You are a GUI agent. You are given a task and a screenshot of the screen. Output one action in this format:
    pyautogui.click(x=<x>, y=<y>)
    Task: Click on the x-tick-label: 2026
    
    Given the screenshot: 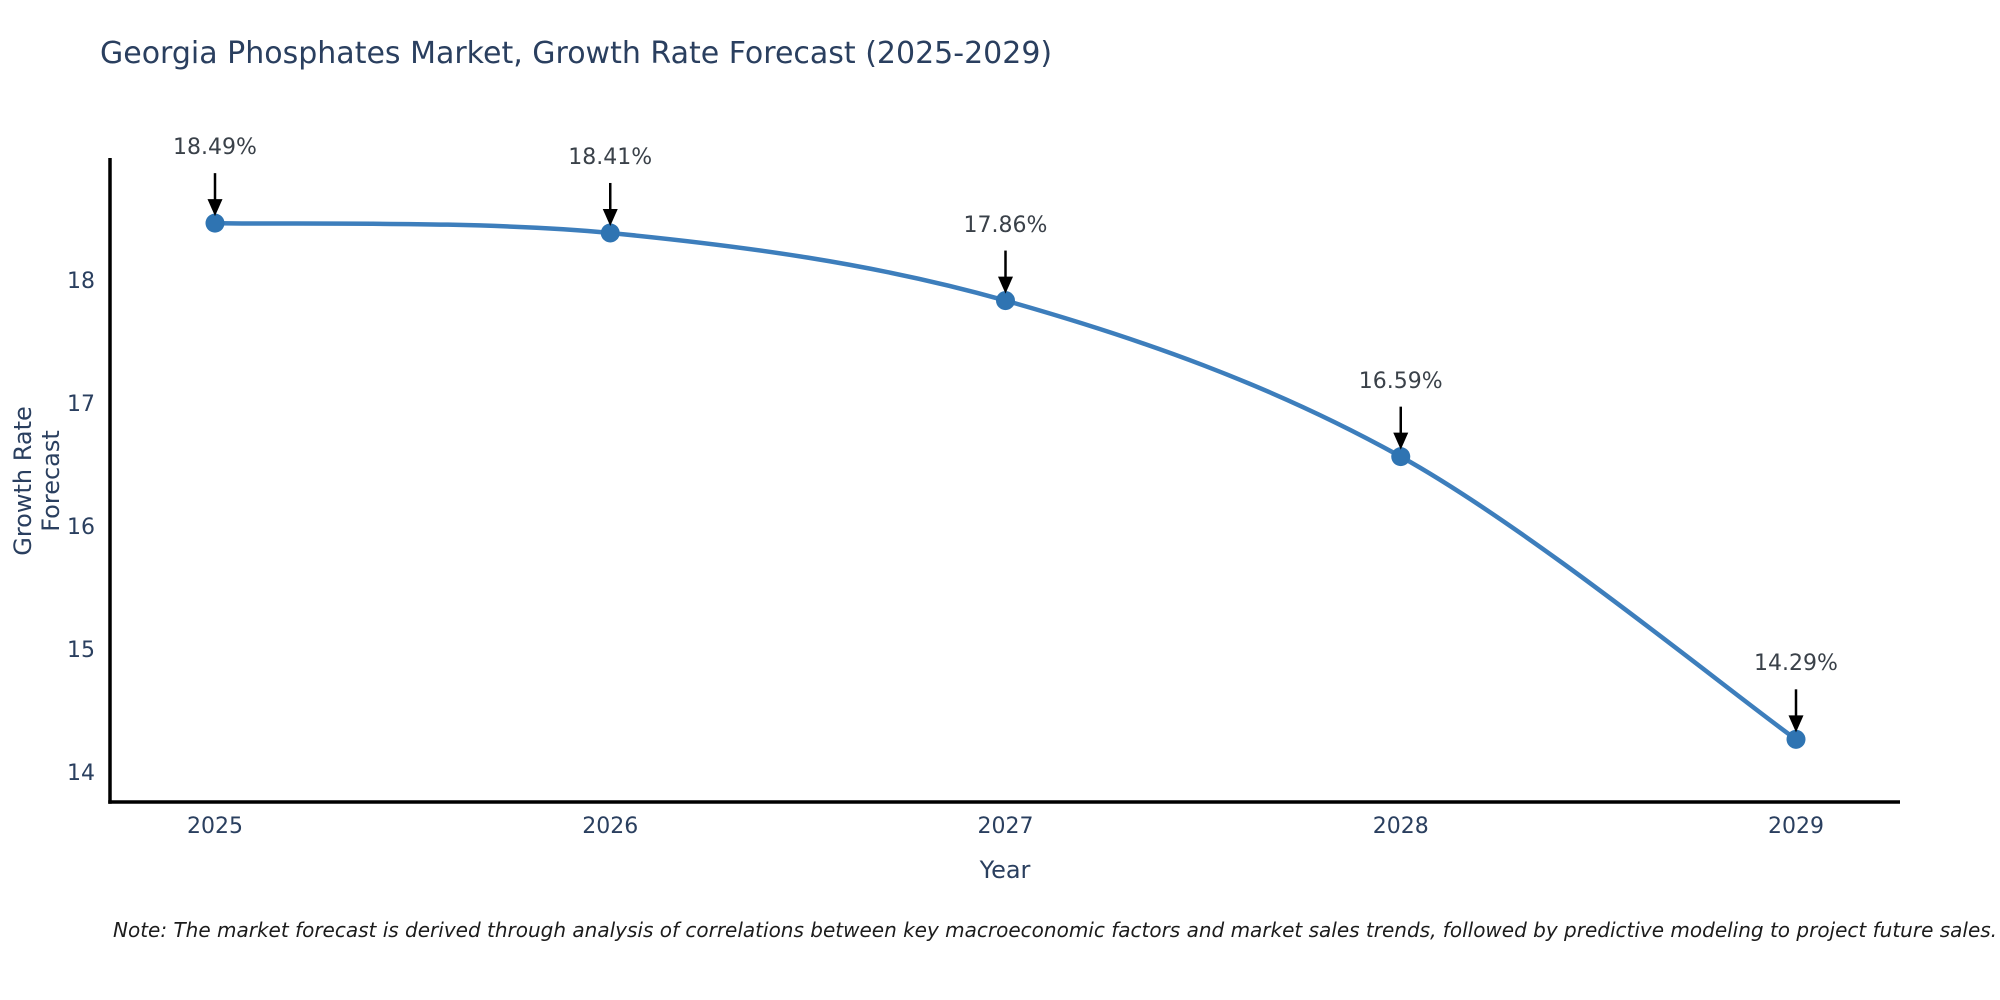 What is the action you would take?
    pyautogui.click(x=610, y=826)
    